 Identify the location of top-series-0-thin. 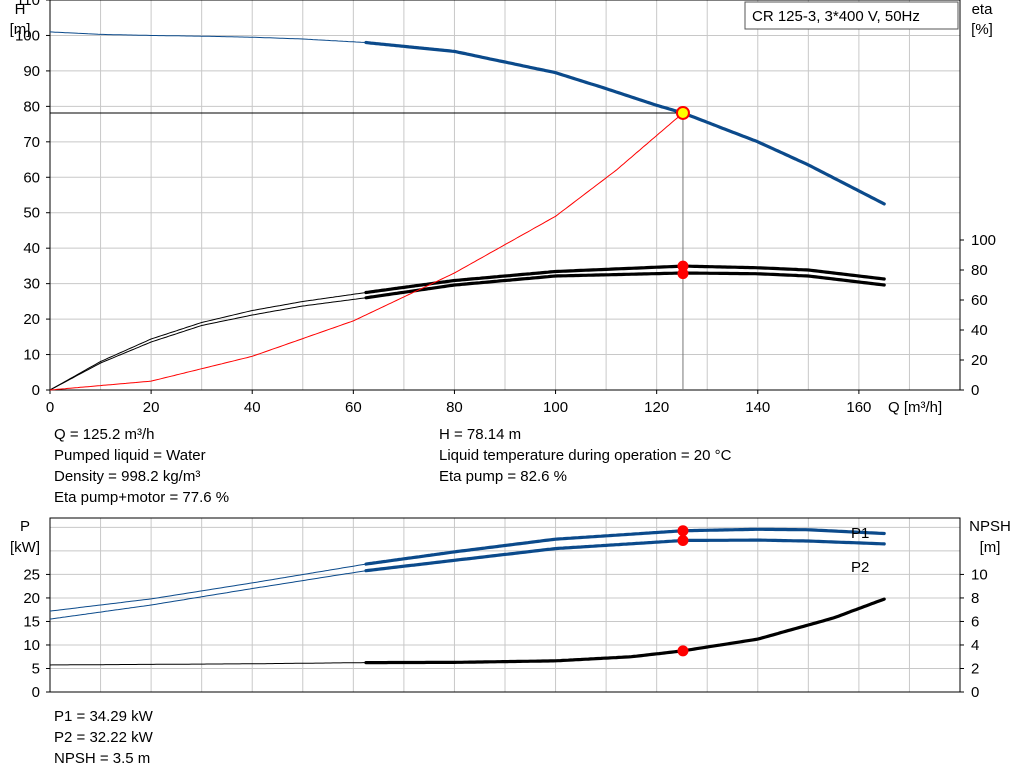
(208, 37).